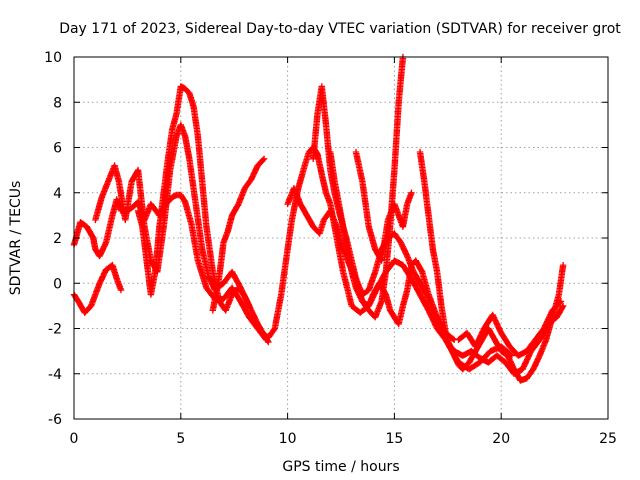  Describe the element at coordinates (16, 238) in the screenshot. I see `y-axis-label: SDTVAR / TECUs` at that location.